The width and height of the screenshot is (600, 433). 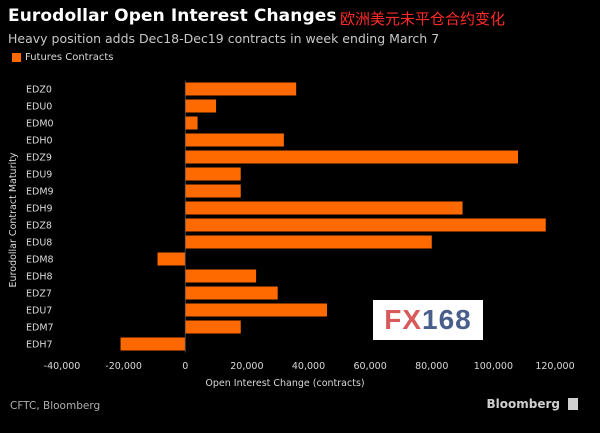 I want to click on logo-number: 168, so click(x=447, y=319).